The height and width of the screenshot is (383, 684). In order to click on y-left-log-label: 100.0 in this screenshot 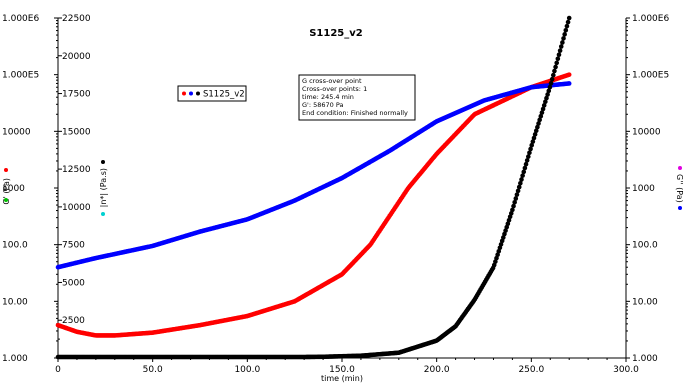, I will do `click(15, 246)`.